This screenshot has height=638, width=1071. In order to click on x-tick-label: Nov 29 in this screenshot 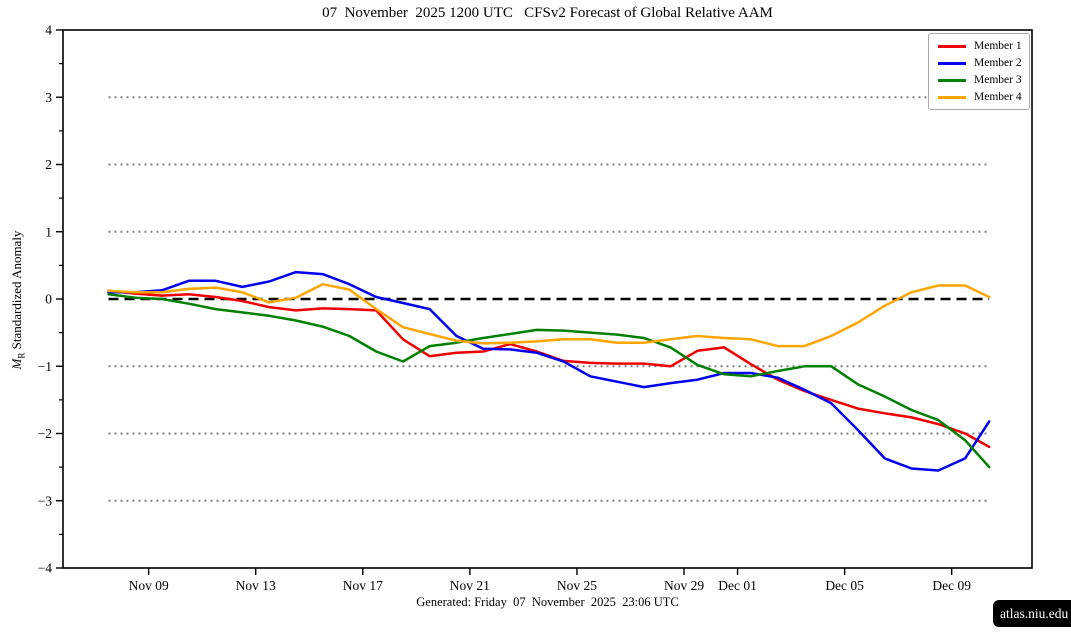, I will do `click(684, 585)`.